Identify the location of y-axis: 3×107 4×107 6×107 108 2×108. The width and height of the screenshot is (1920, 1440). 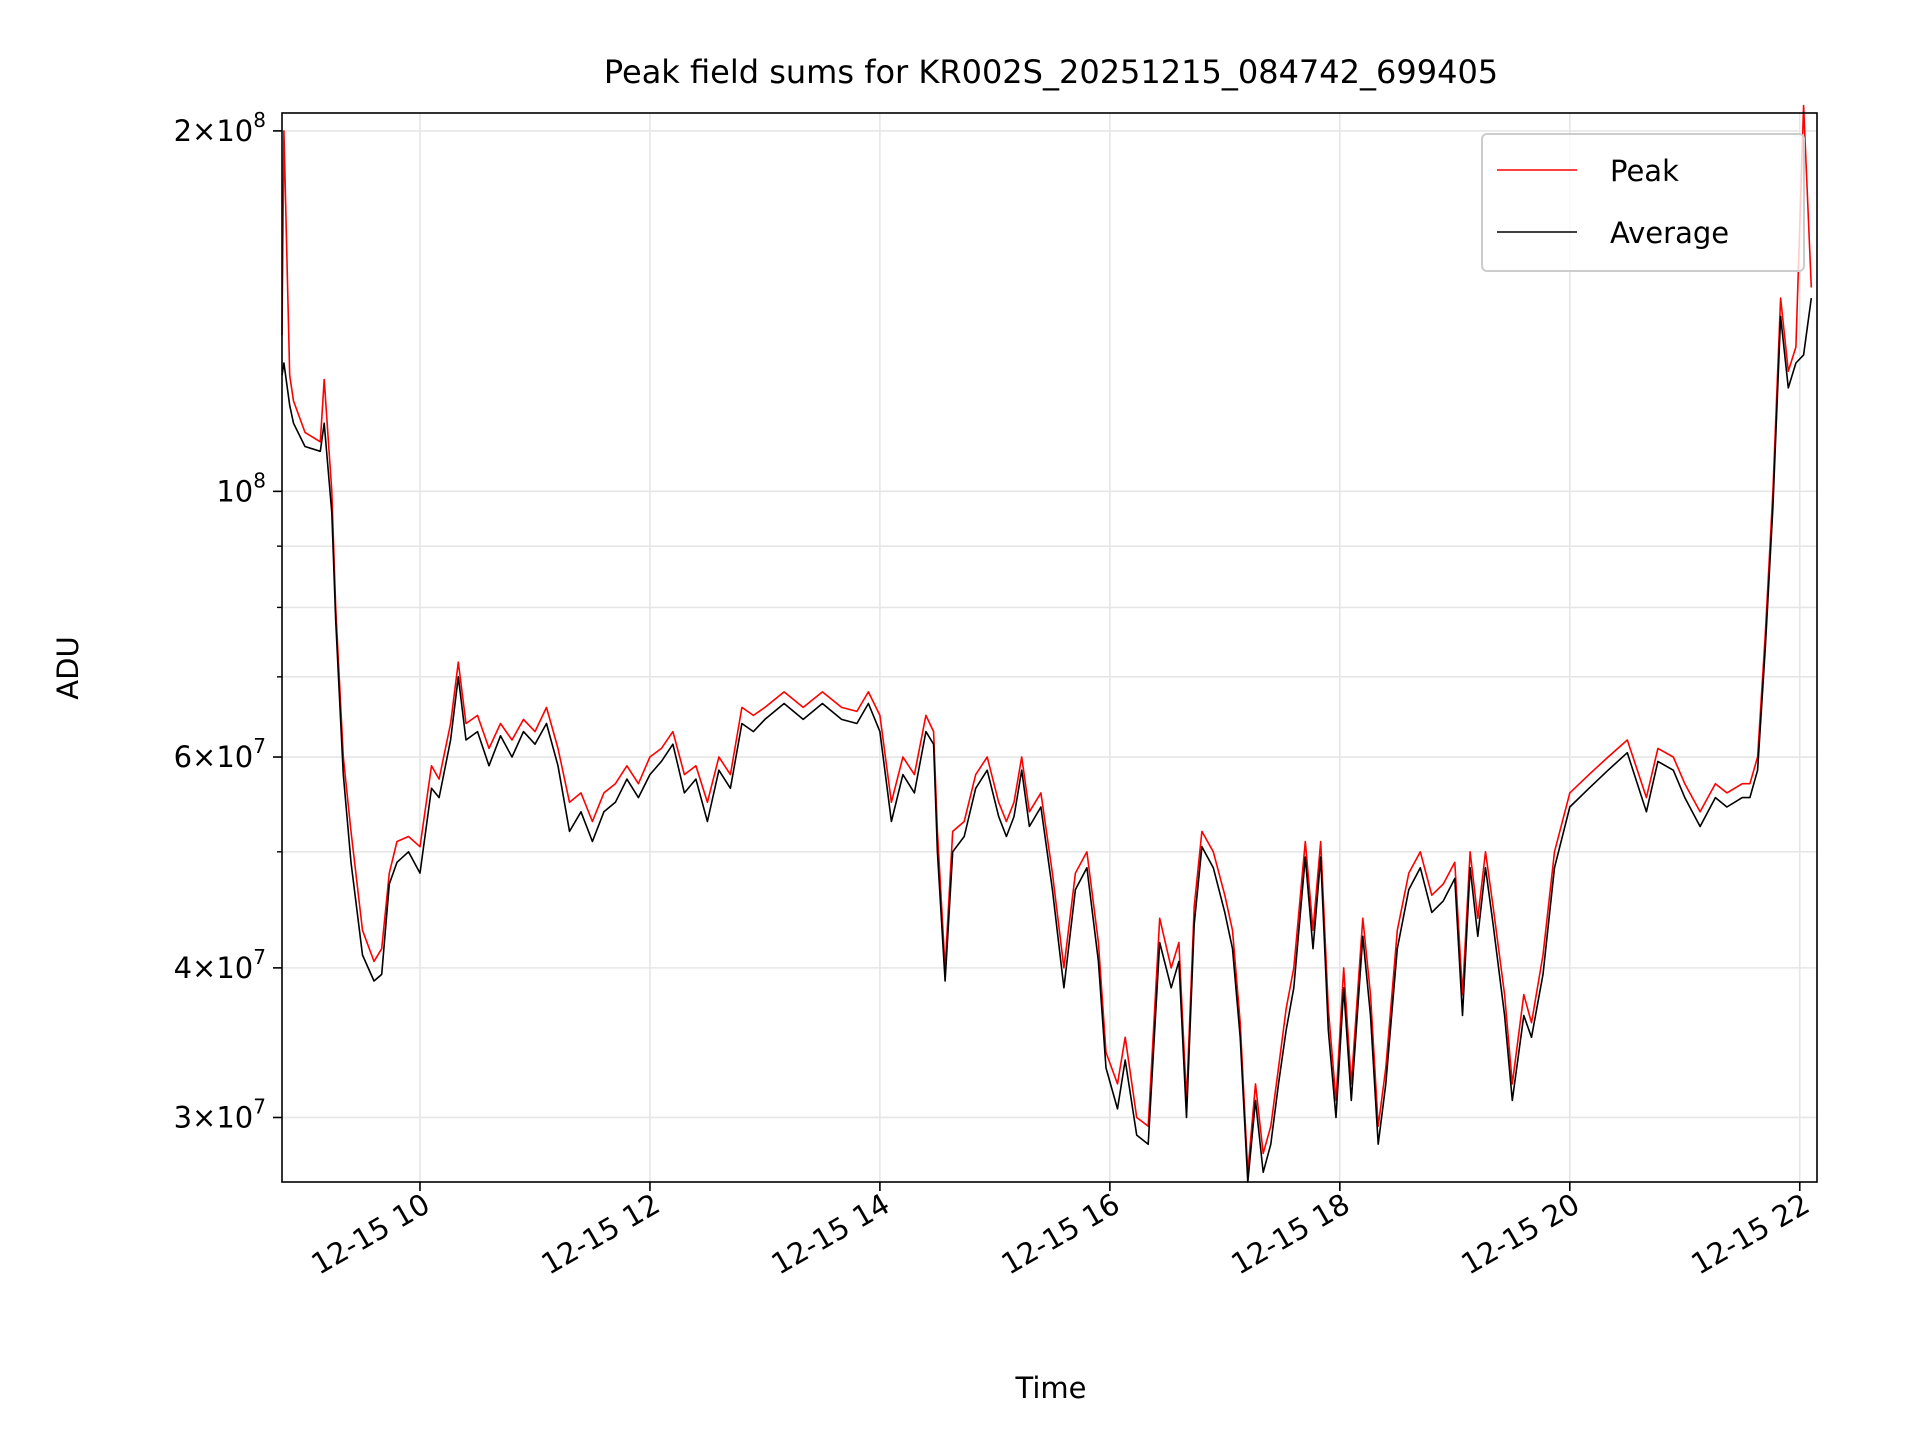
(228, 621).